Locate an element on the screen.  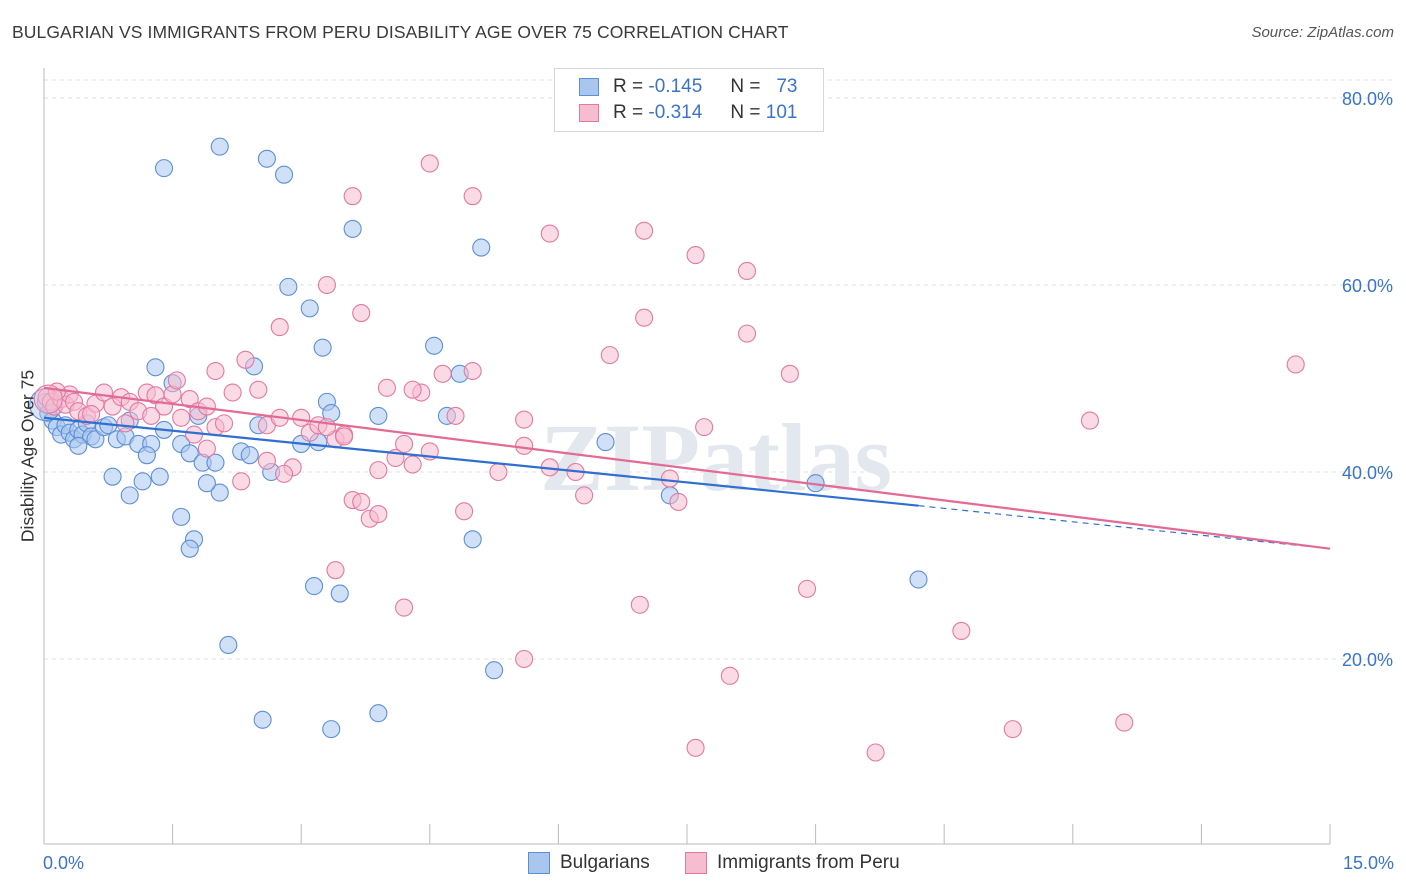
legend-item-bulgarians: Bulgarians is located at coordinates (589, 863).